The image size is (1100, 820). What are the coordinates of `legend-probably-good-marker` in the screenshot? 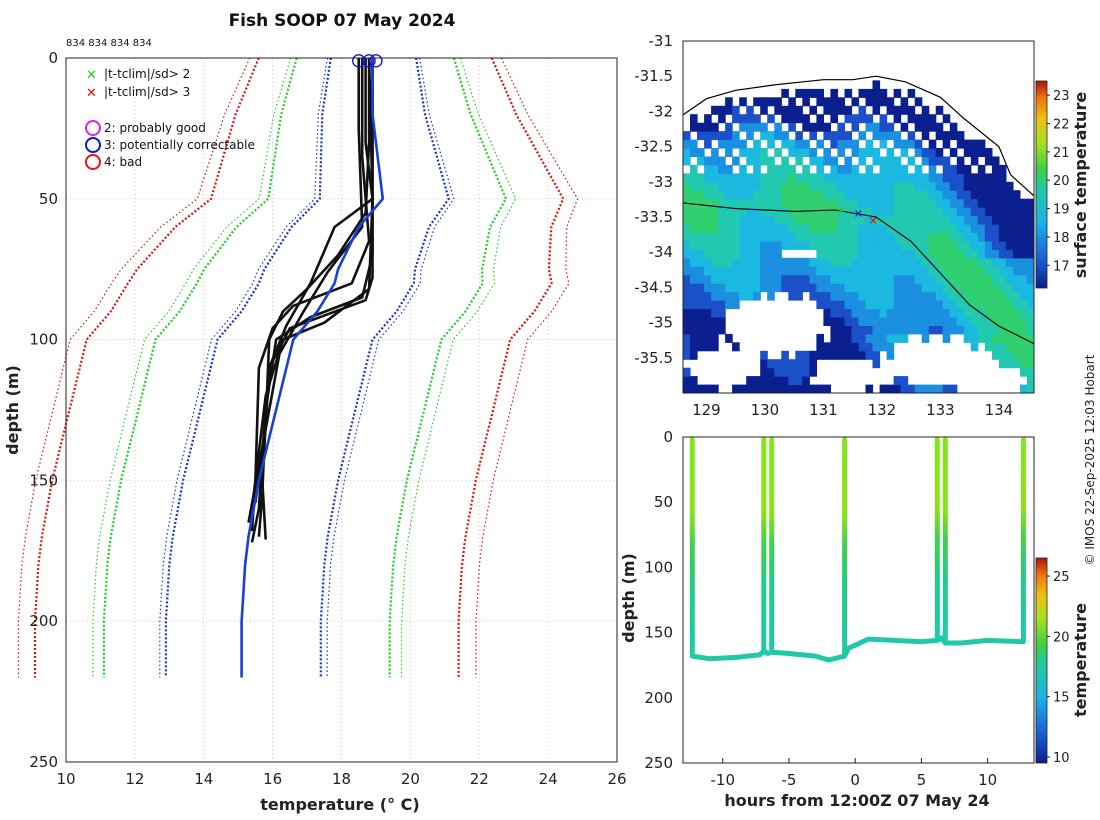 It's located at (93, 128).